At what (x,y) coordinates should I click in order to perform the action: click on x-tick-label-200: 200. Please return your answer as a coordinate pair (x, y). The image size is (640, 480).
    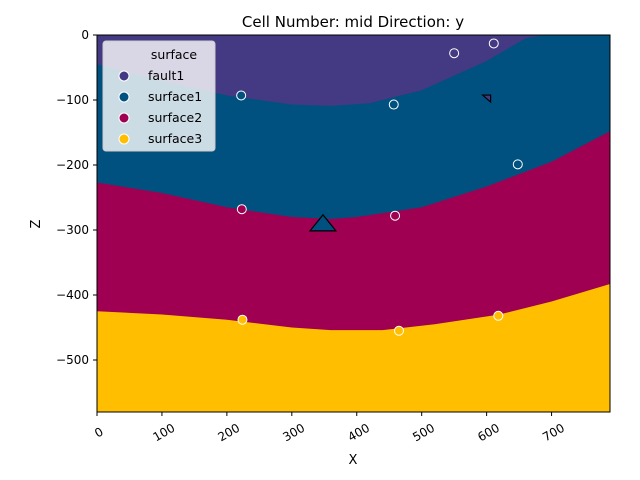
    Looking at the image, I should click on (228, 433).